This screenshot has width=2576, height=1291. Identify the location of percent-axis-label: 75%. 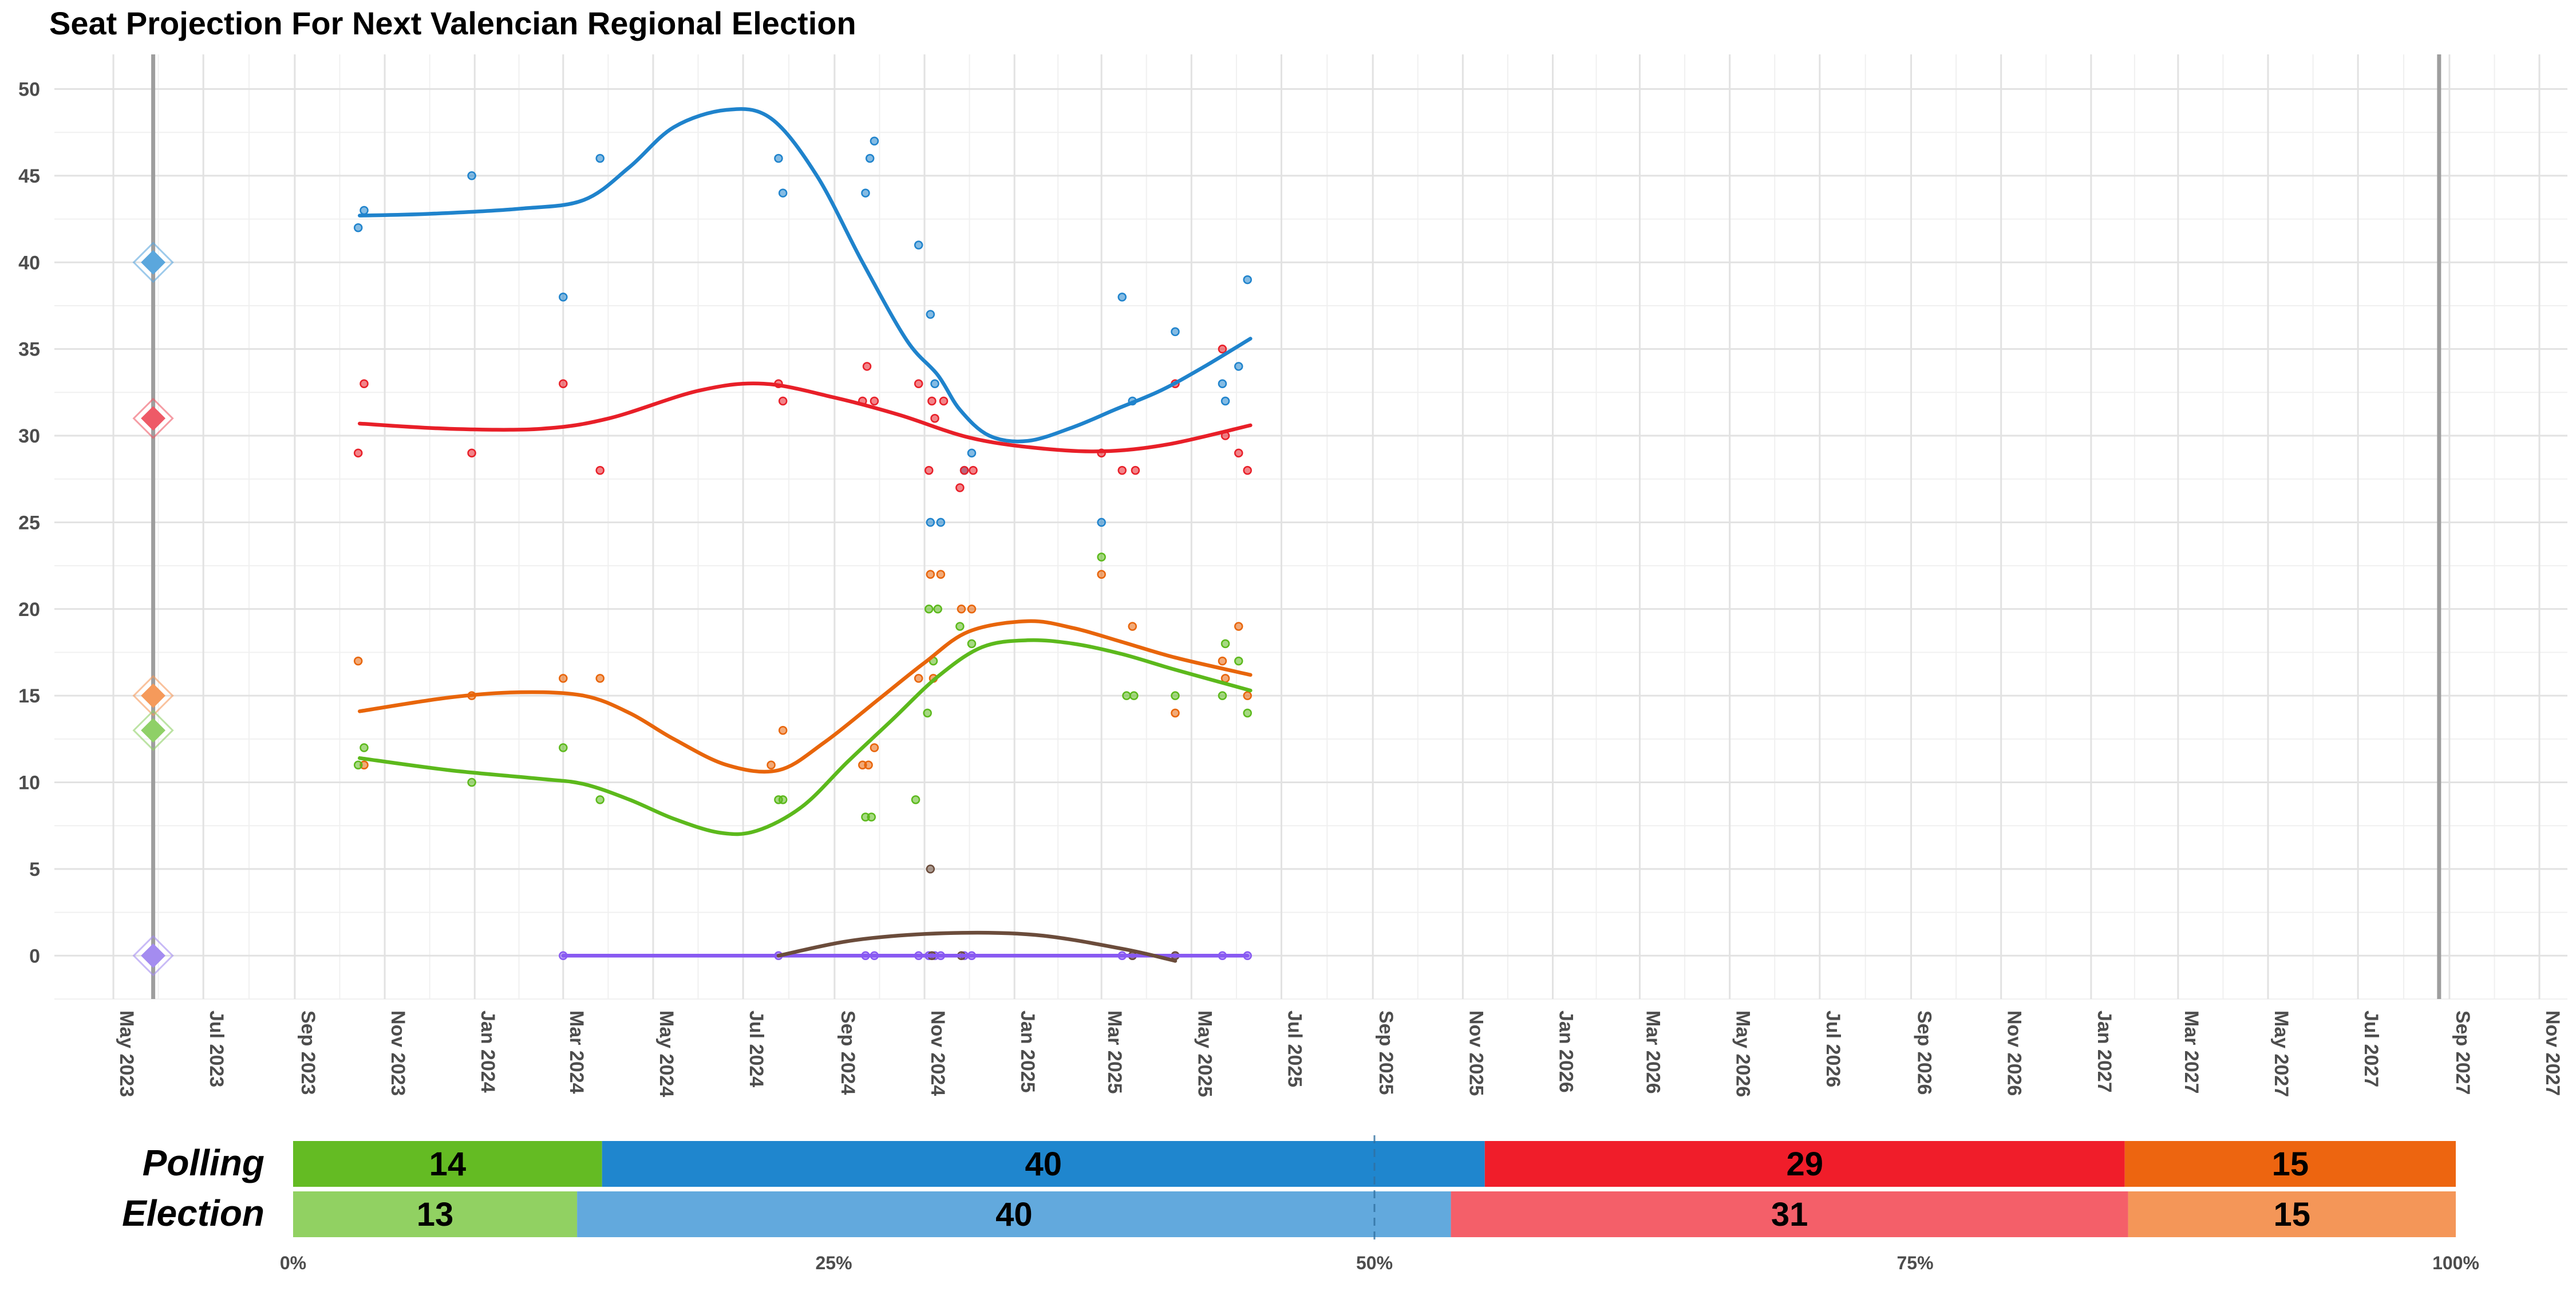
(1915, 1263).